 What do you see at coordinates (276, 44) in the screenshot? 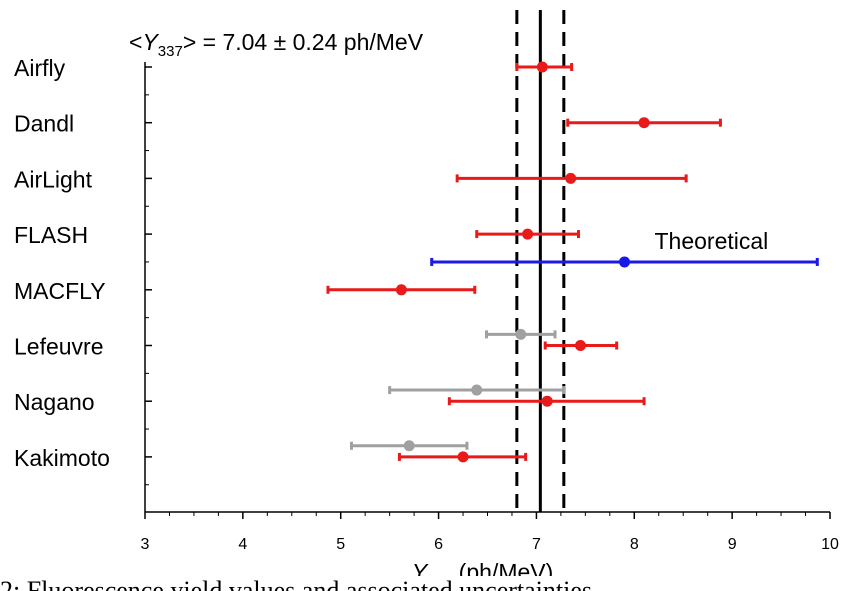
I see `chart-title: <Y337> = 7.04 ± 0.24 ph/MeV` at bounding box center [276, 44].